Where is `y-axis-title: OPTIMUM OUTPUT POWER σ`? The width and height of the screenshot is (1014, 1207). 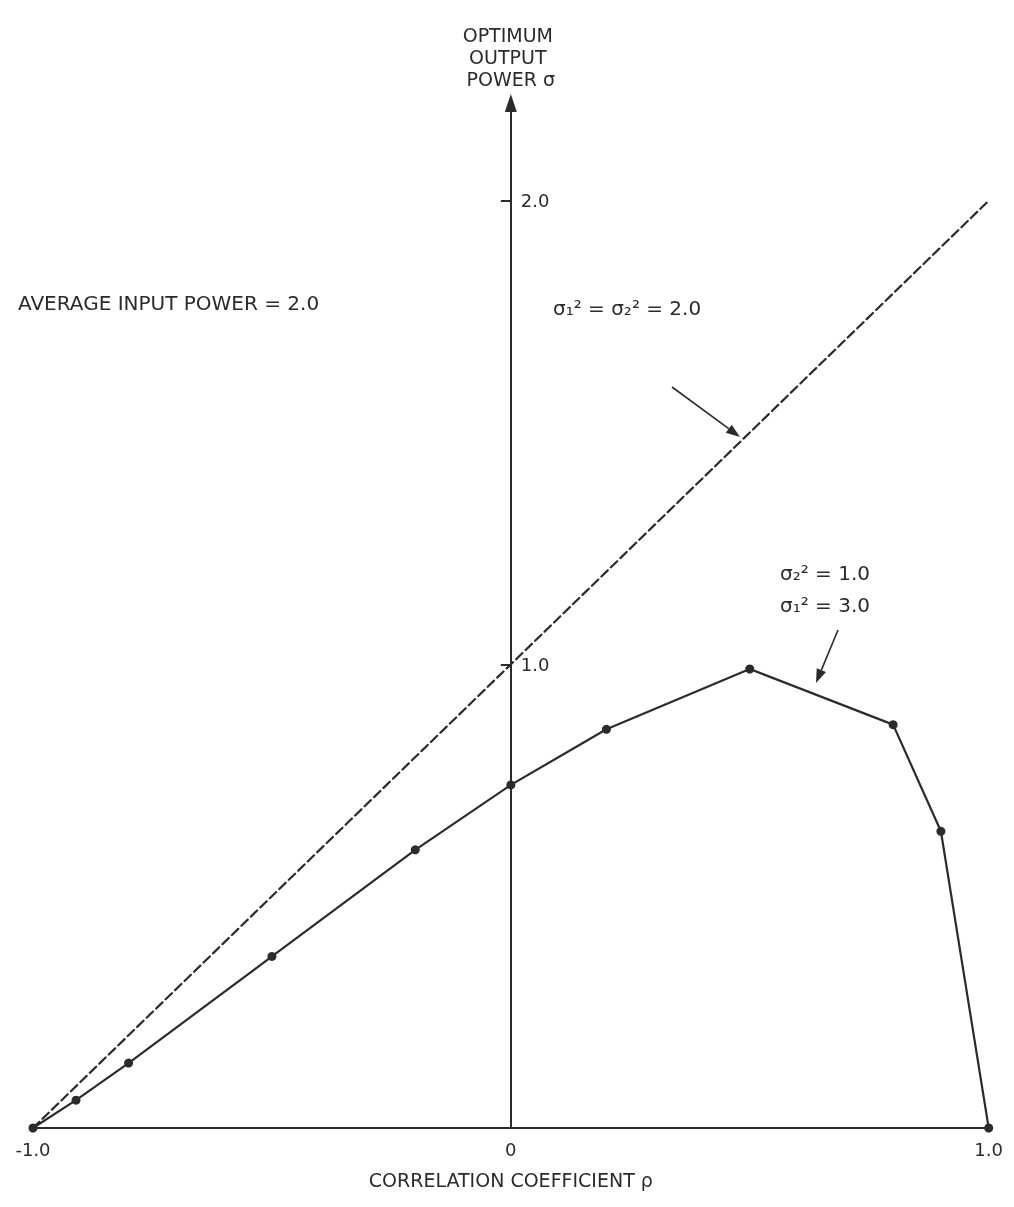
y-axis-title: OPTIMUM OUTPUT POWER σ is located at coordinates (511, 57).